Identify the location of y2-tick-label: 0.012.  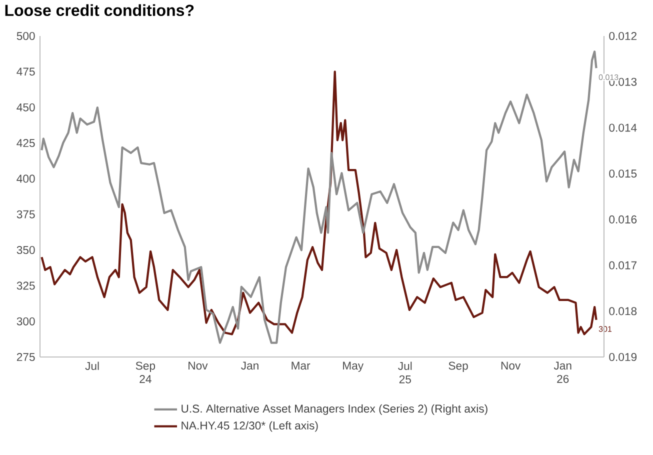
(622, 36).